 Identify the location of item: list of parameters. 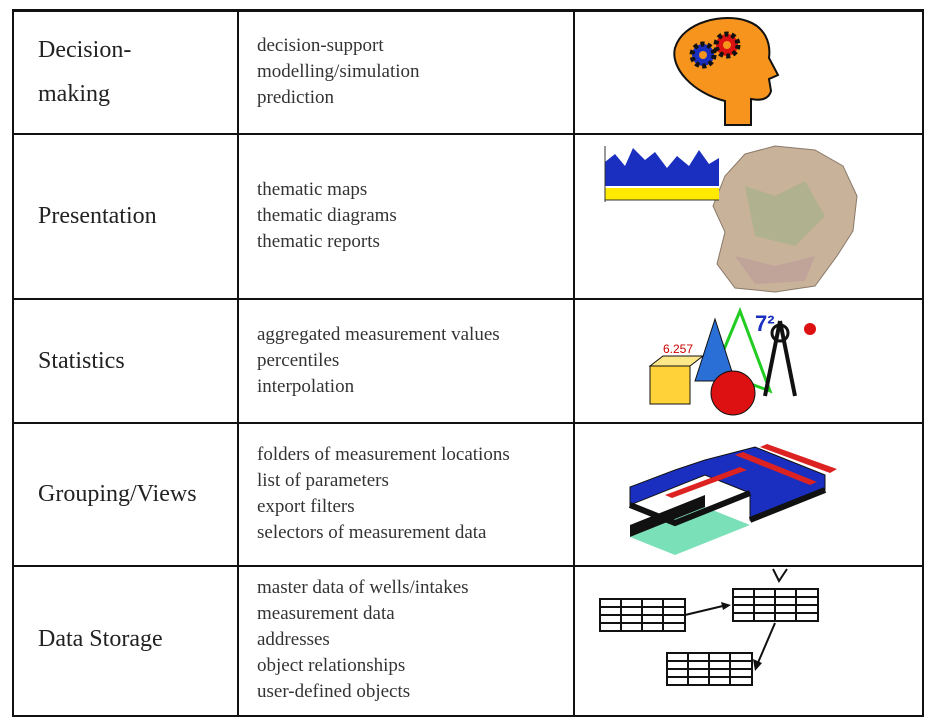
(323, 480).